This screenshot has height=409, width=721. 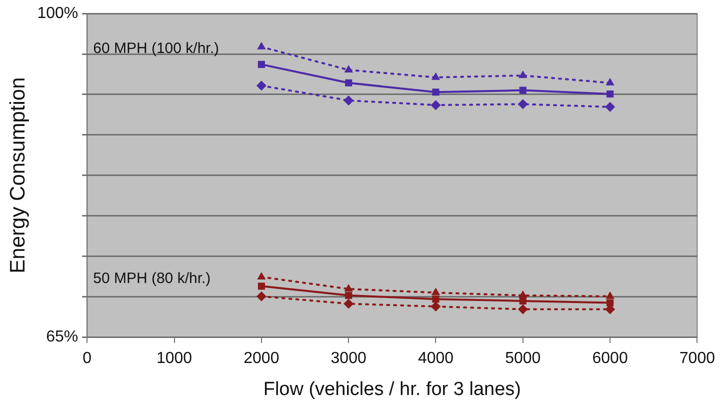 What do you see at coordinates (392, 389) in the screenshot?
I see `x-axis-title: Flow (vehicles / hr. for 3 lanes)` at bounding box center [392, 389].